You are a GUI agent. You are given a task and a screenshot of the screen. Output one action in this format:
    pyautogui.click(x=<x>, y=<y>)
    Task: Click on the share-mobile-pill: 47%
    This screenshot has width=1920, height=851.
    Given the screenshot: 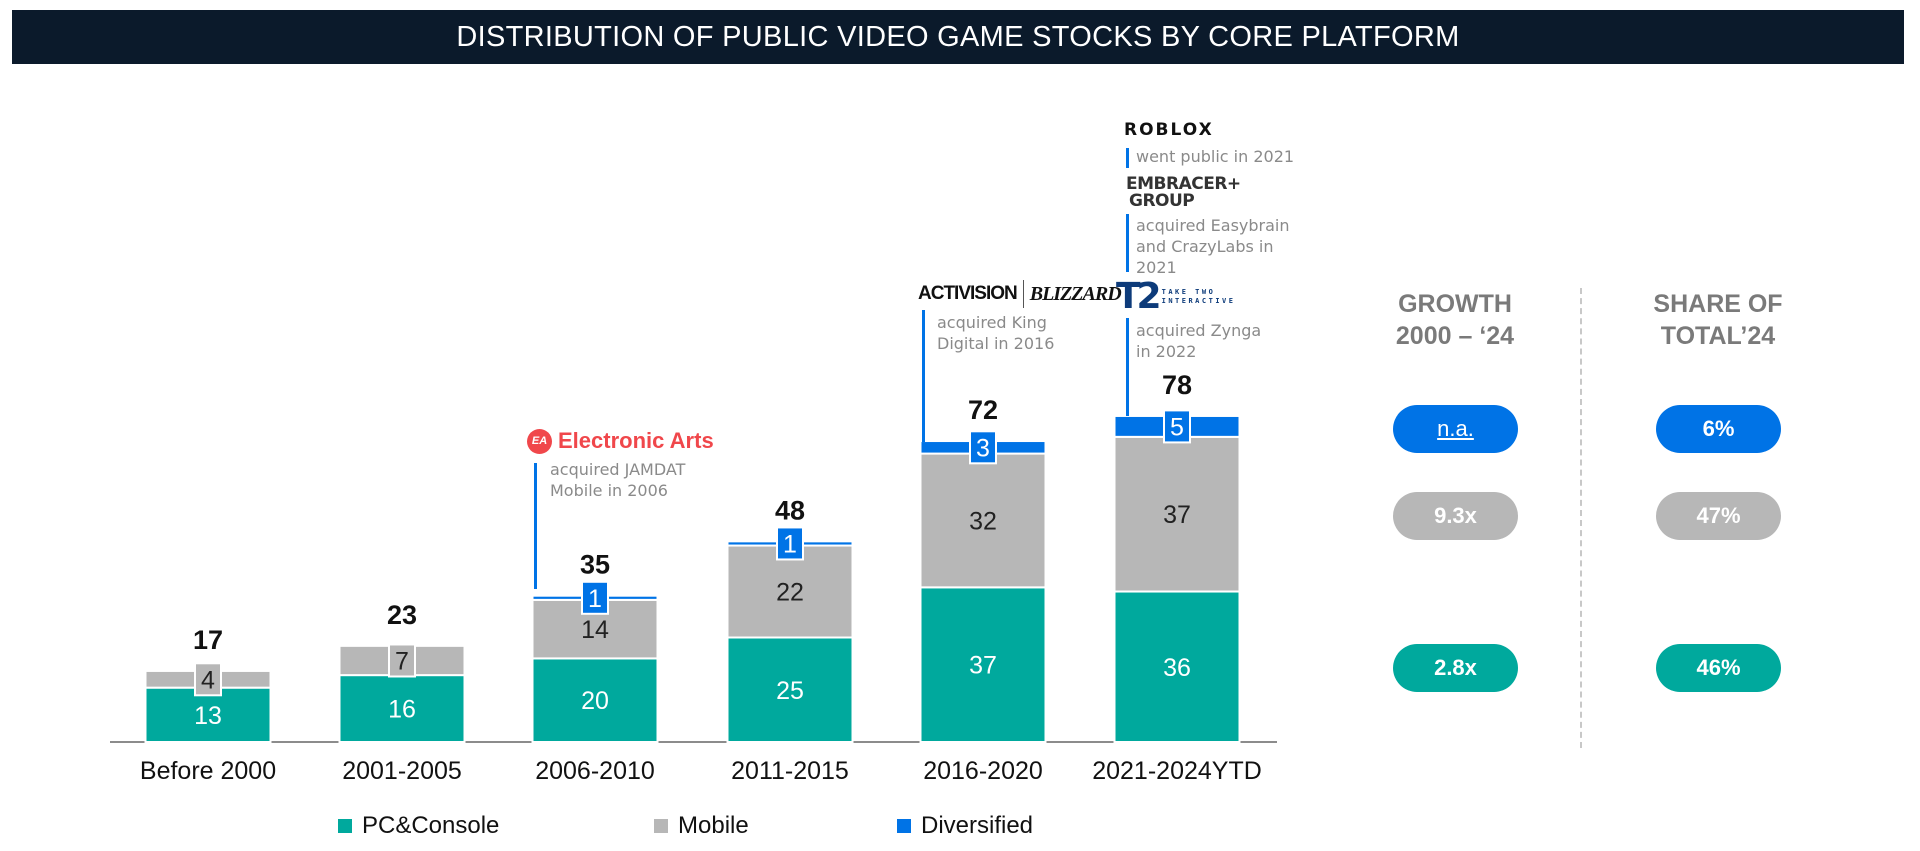 What is the action you would take?
    pyautogui.click(x=1718, y=516)
    